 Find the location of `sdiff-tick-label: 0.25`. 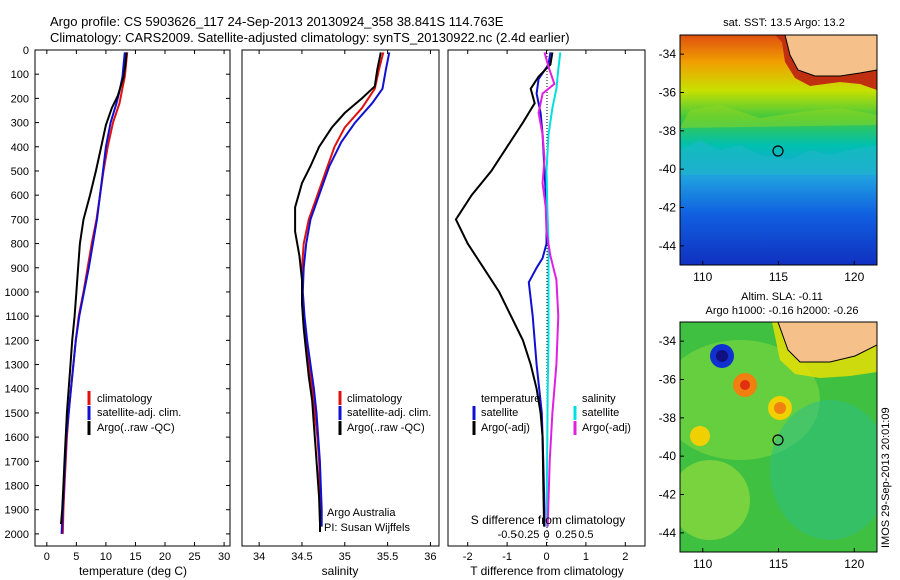

sdiff-tick-label: 0.25 is located at coordinates (565, 535).